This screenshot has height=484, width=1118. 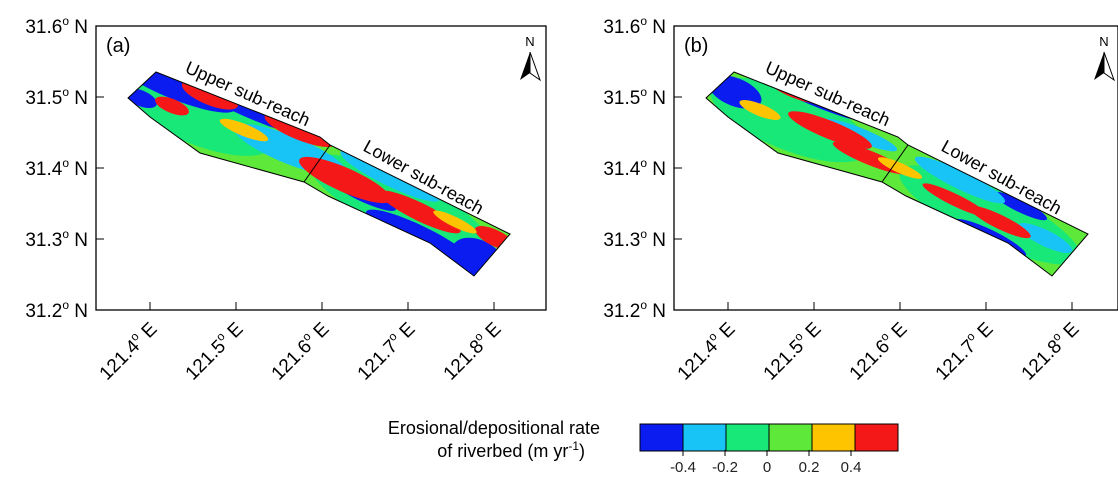 I want to click on colorbar-tick-label: -0.4, so click(x=683, y=467).